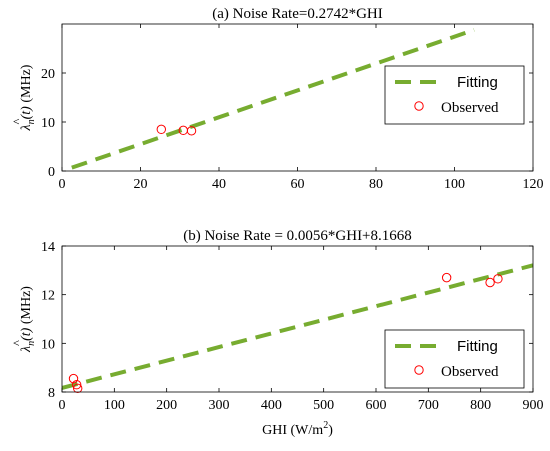 Image resolution: width=550 pixels, height=451 pixels. I want to click on y-tick-label-b-3: 14, so click(48, 247).